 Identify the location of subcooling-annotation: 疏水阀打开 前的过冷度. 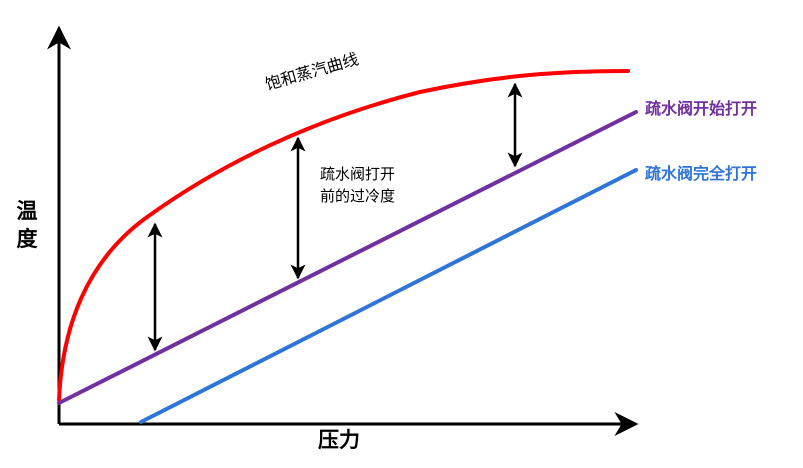
(375, 185).